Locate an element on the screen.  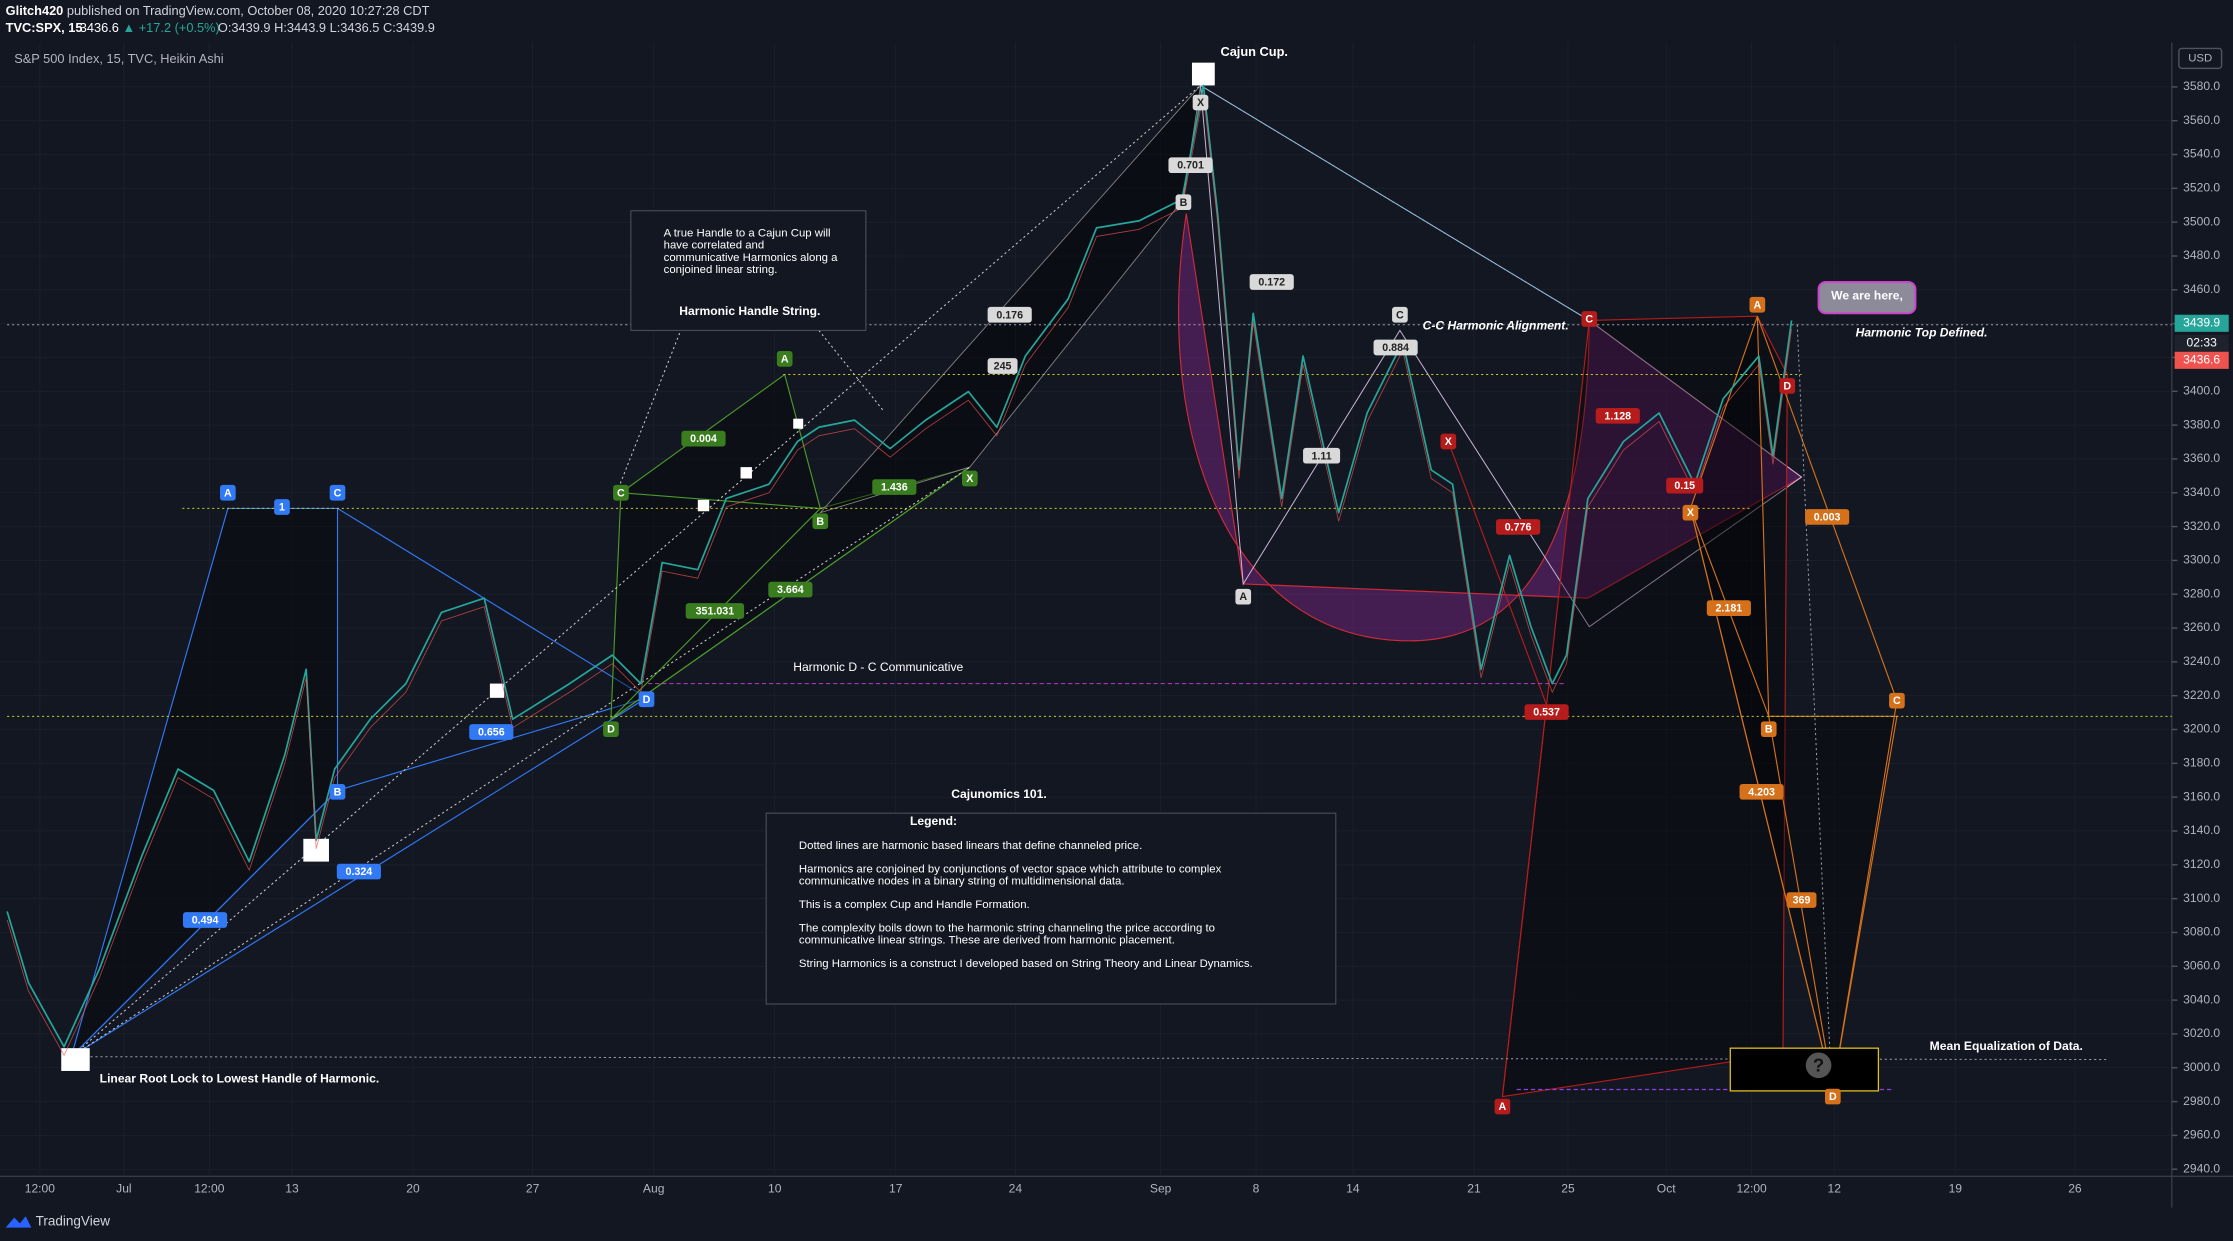
pattern-label: 1 is located at coordinates (282, 508).